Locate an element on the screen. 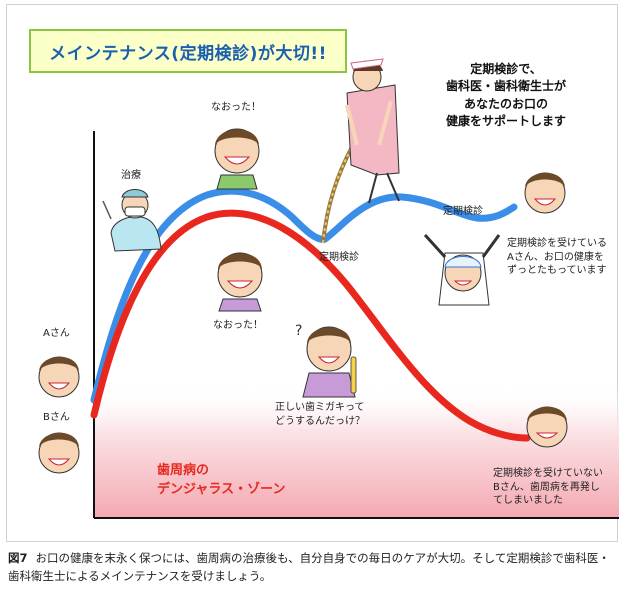  title-box: メインテナンス(定期検診)が大切!! is located at coordinates (188, 51).